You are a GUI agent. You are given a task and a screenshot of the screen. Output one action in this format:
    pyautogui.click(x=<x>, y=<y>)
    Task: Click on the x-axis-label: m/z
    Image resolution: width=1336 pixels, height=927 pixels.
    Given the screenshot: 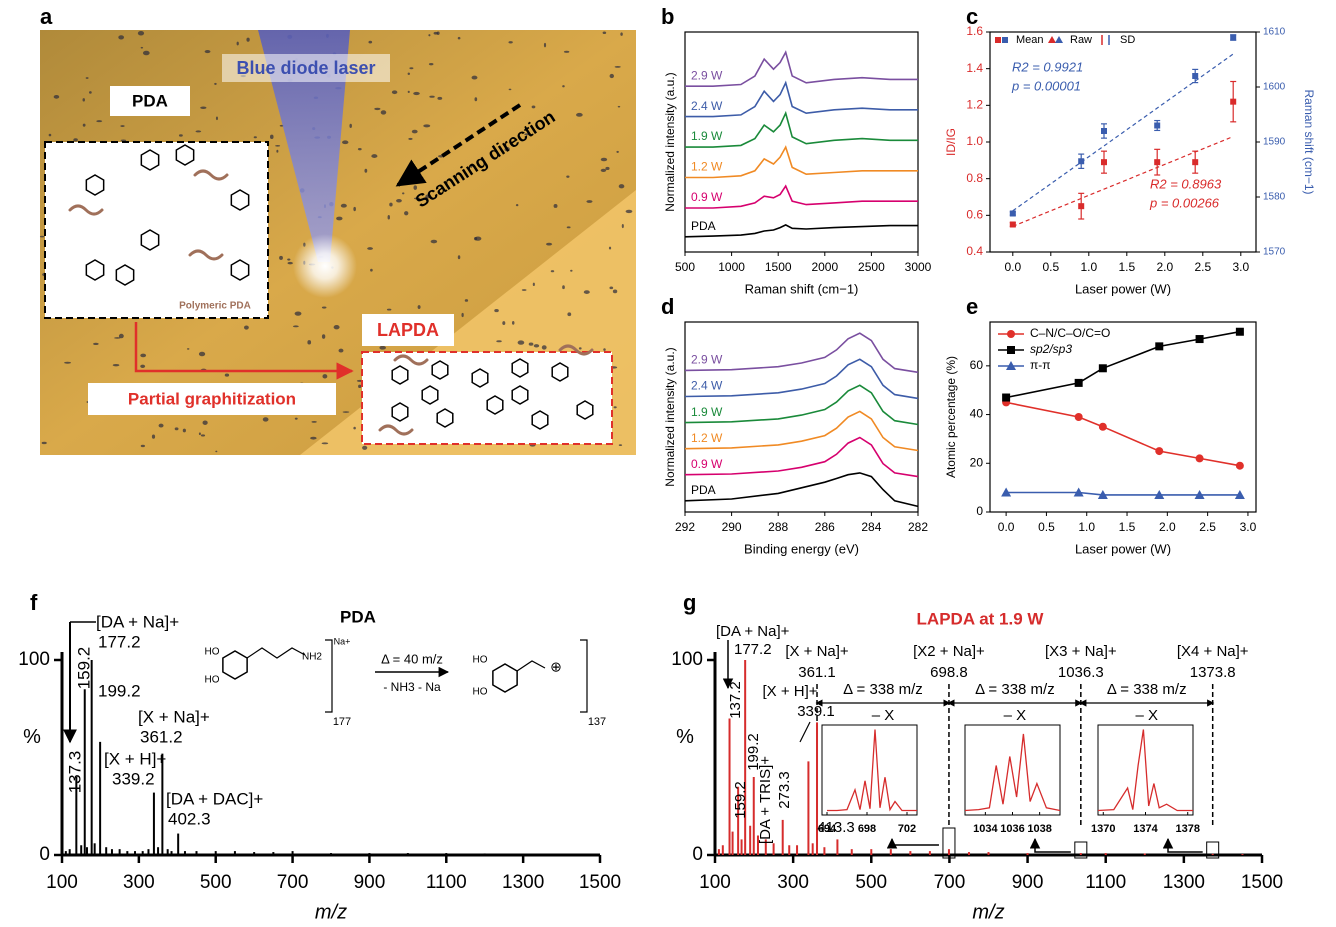 What is the action you would take?
    pyautogui.click(x=988, y=912)
    